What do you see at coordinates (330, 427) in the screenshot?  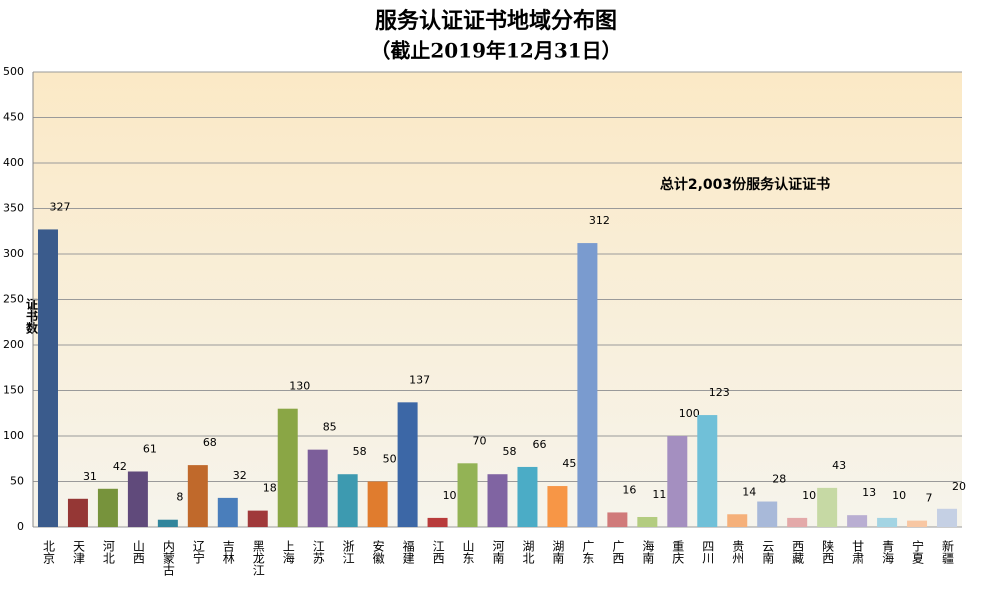 I see `data-label: 85` at bounding box center [330, 427].